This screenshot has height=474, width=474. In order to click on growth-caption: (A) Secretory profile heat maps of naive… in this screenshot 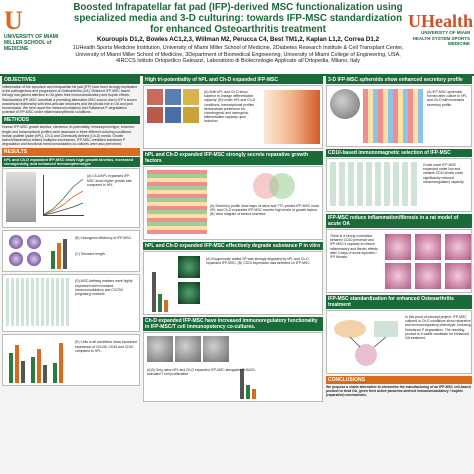, I will do `click(265, 210)`.